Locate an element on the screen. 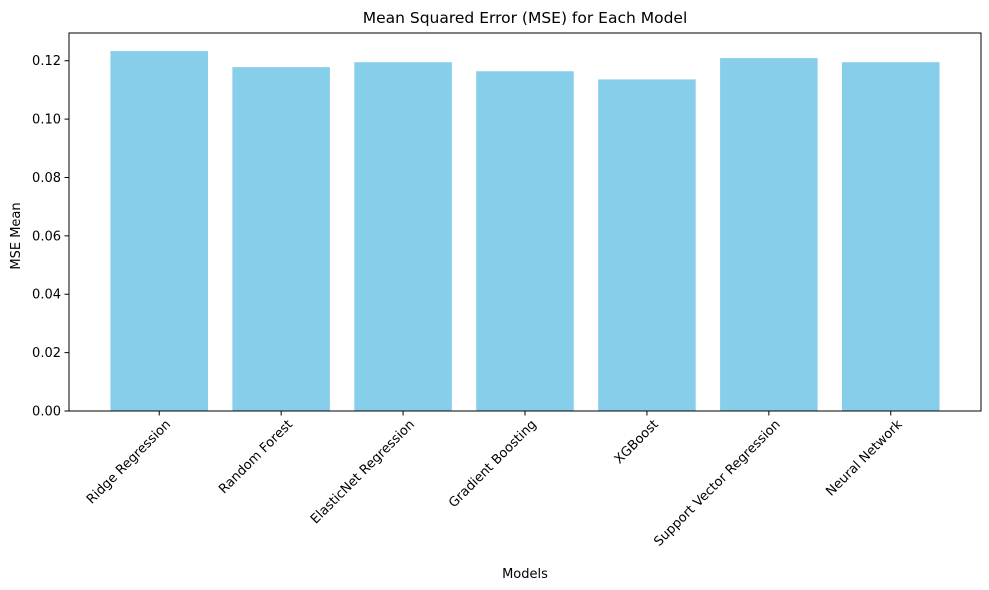 This screenshot has width=989, height=590. y-tick-label: 0.00 is located at coordinates (46, 412).